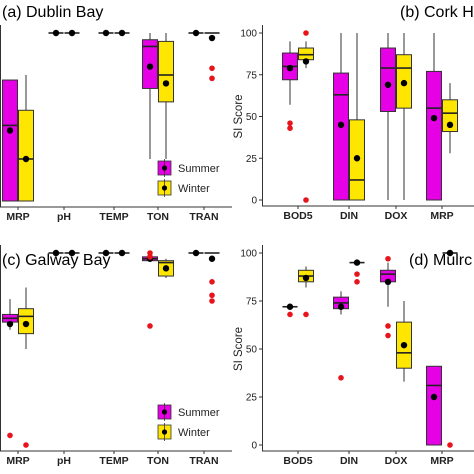  I want to click on box-d-summer-din, so click(341, 336).